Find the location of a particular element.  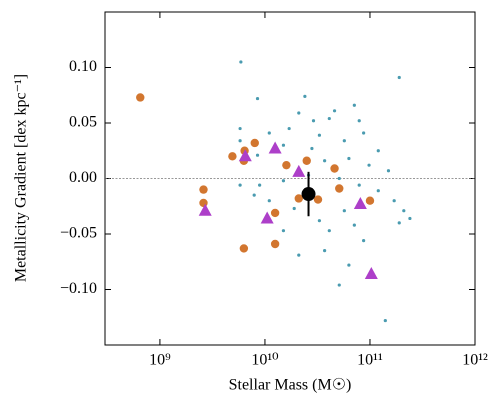

mean-point is located at coordinates (308, 194).